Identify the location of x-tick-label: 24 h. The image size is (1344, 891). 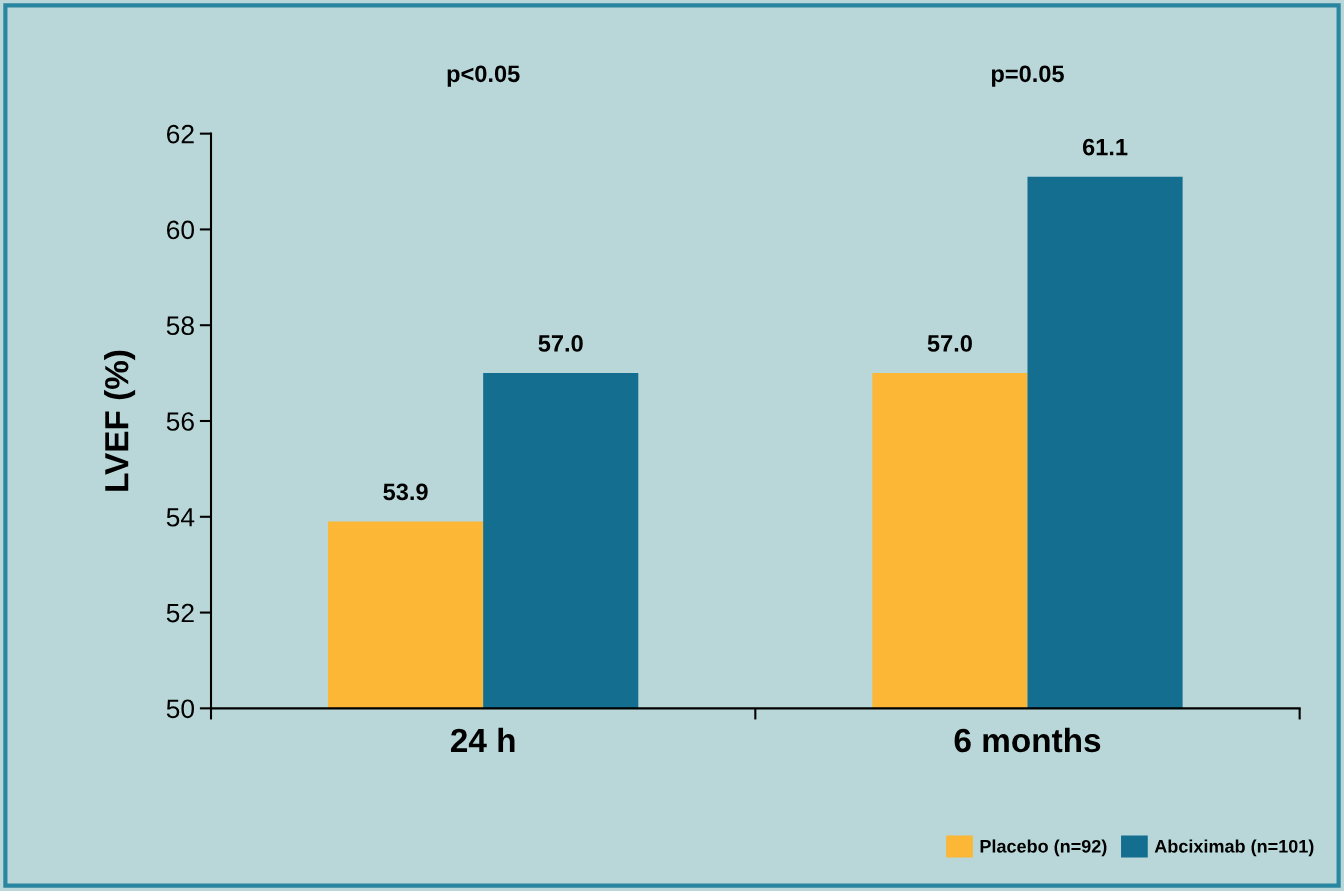
(482, 739).